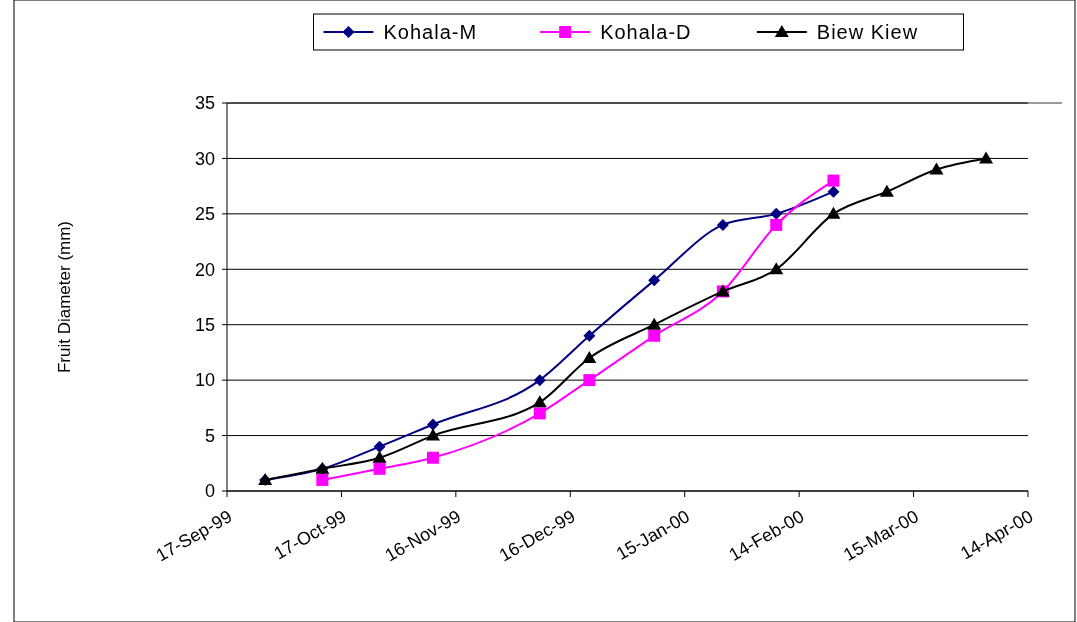 This screenshot has height=622, width=1077. I want to click on y-axis-title: Fruit Diameter (mm), so click(64, 297).